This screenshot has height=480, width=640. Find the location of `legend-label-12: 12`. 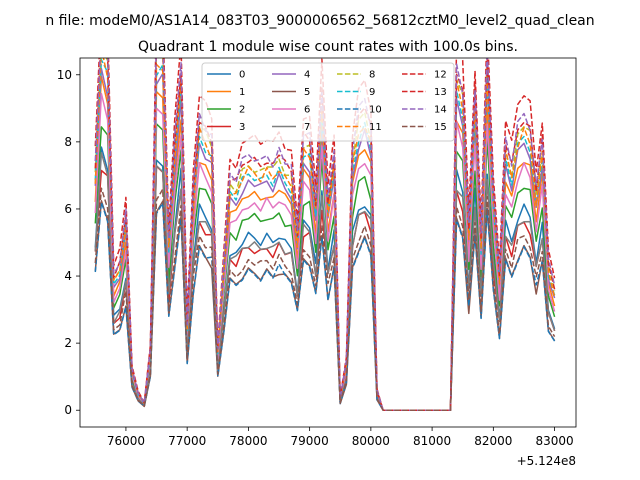

legend-label-12: 12 is located at coordinates (440, 75).